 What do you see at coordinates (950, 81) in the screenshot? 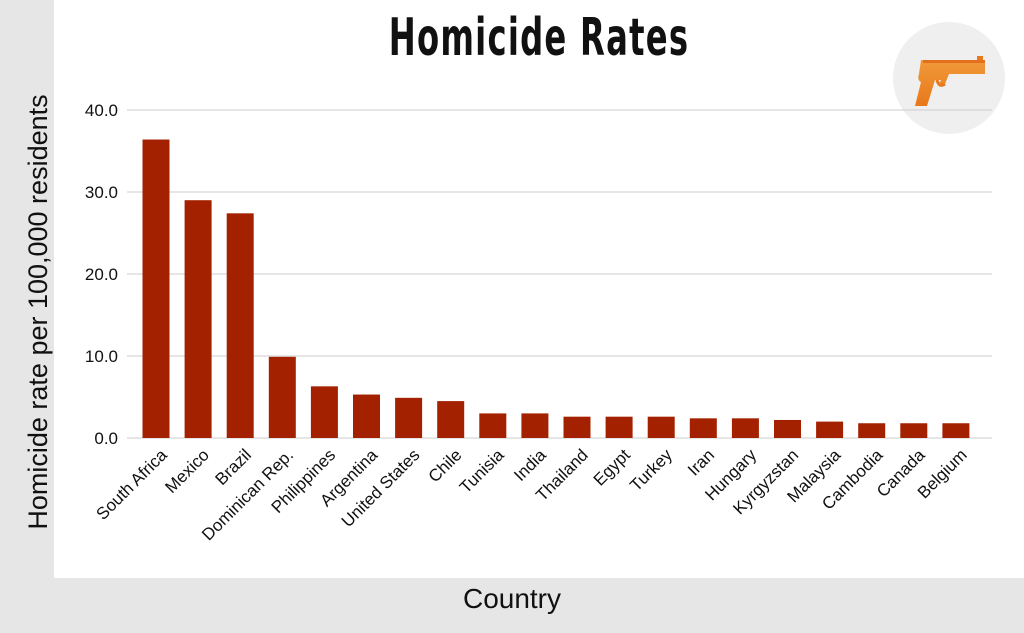
I see `pistol-icon` at bounding box center [950, 81].